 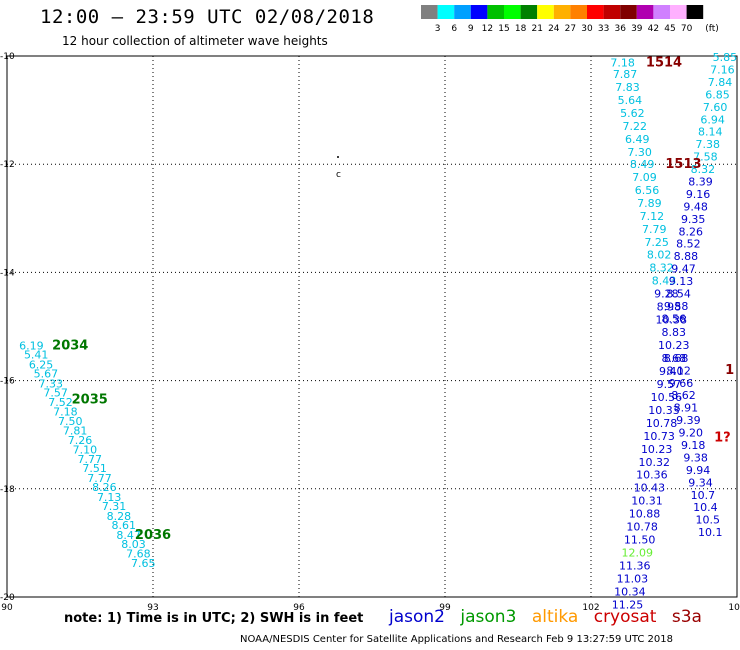 What do you see at coordinates (734, 608) in the screenshot?
I see `x-tick-label: 105` at bounding box center [734, 608].